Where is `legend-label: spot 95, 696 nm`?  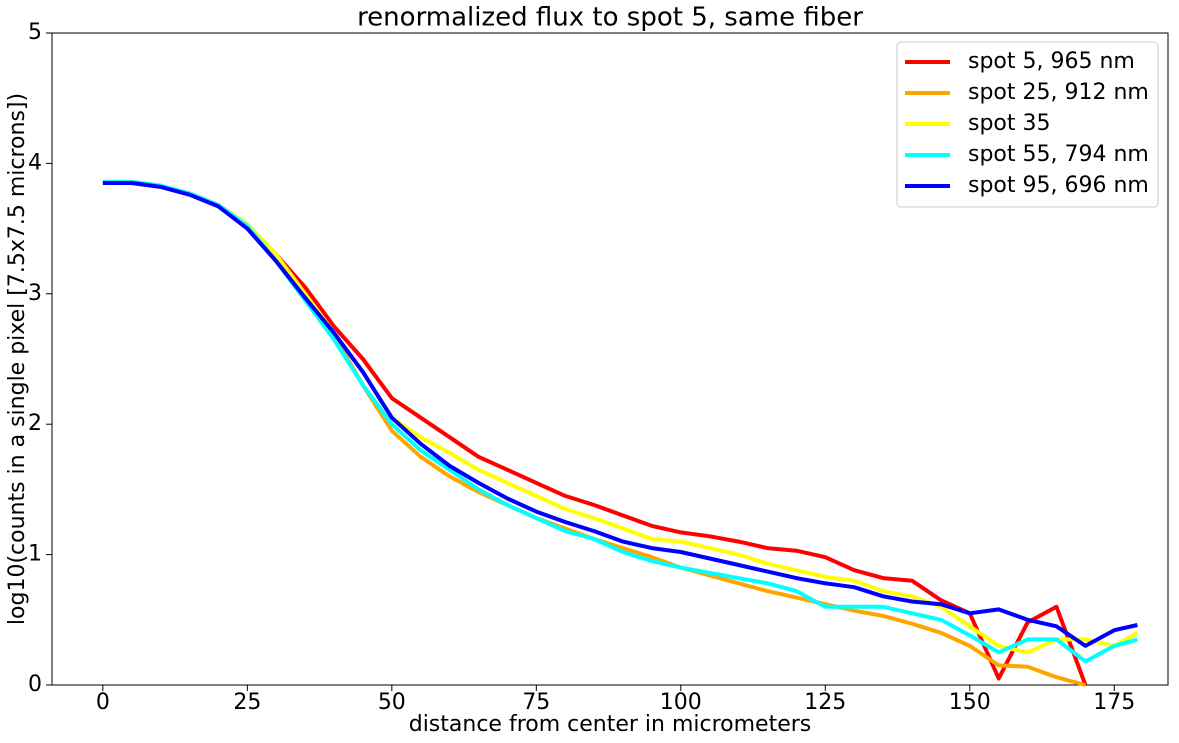 legend-label: spot 95, 696 nm is located at coordinates (1058, 185).